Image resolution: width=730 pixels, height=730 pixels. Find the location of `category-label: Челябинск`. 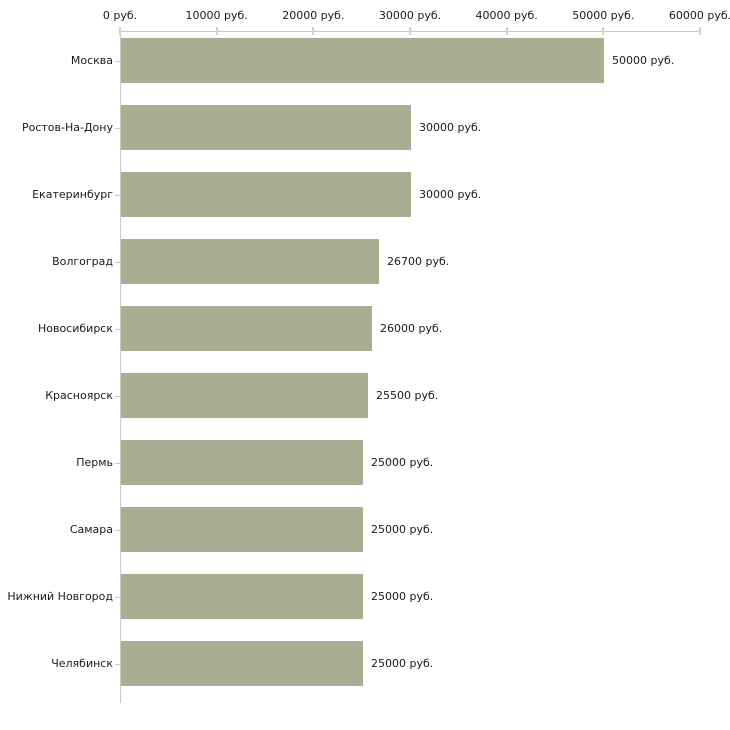

category-label: Челябинск is located at coordinates (82, 663).